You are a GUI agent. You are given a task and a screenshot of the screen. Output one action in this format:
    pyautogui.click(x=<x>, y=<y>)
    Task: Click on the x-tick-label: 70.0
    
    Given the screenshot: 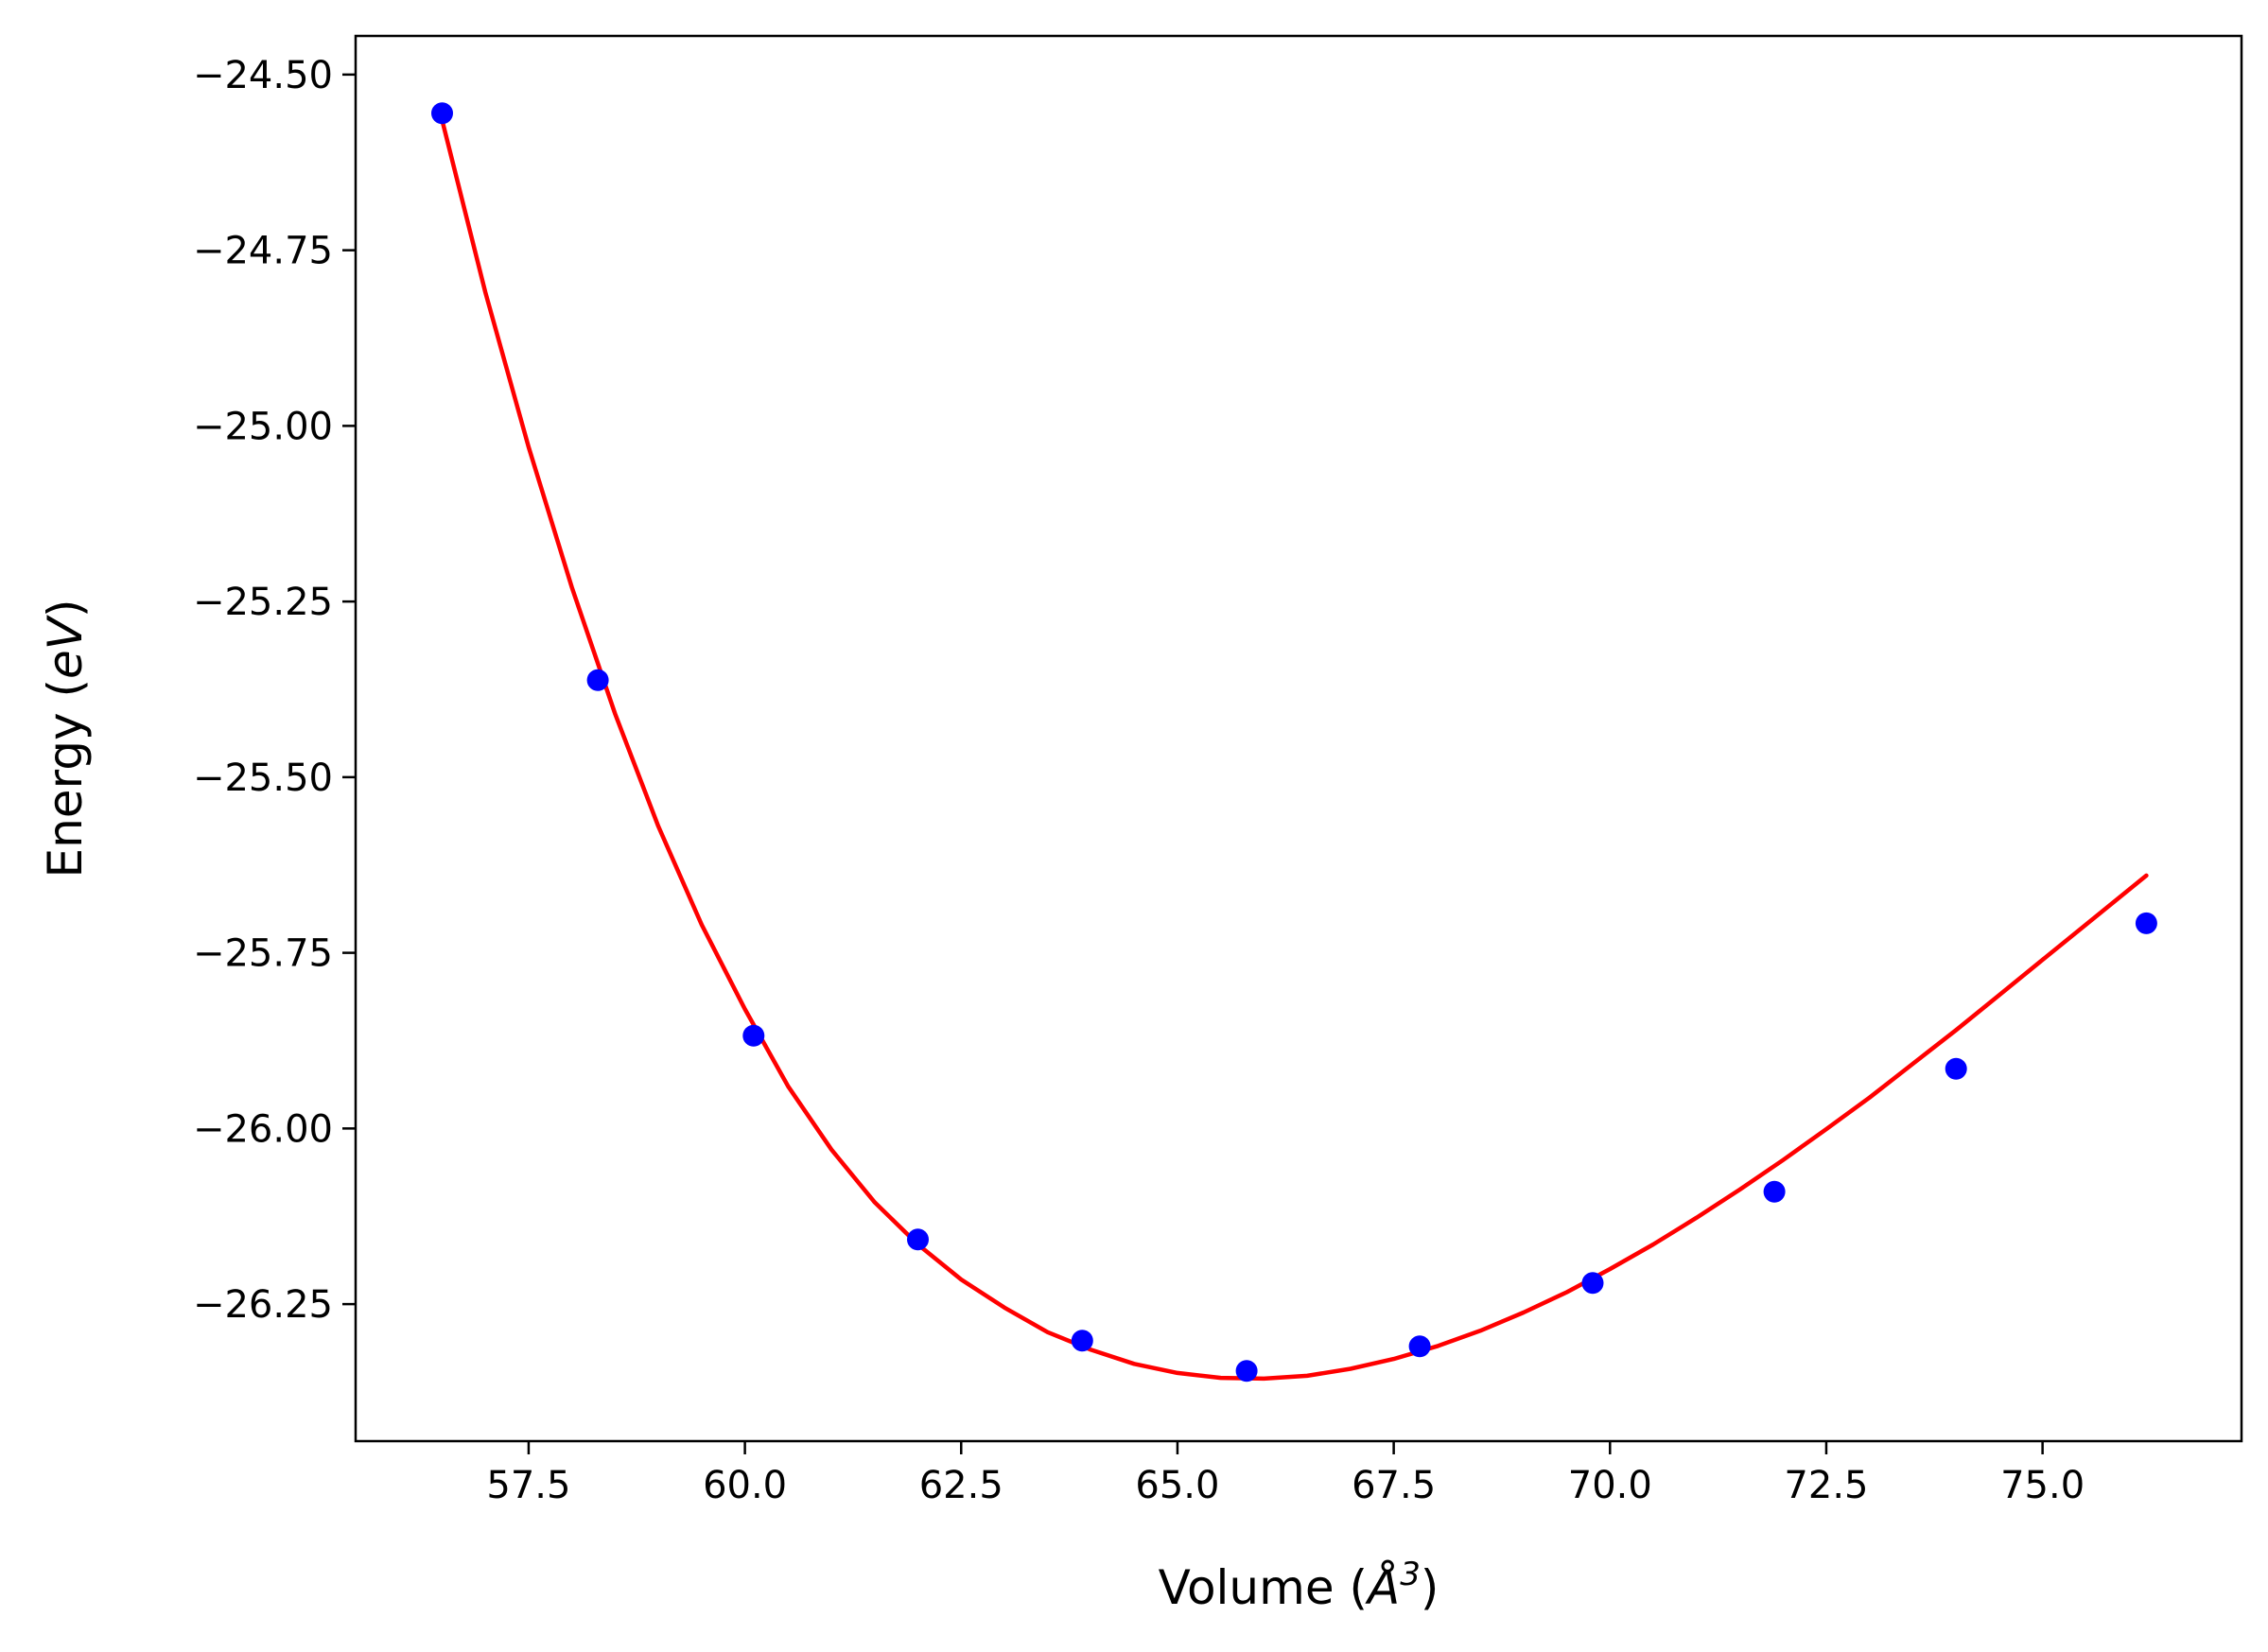 What is the action you would take?
    pyautogui.click(x=1610, y=1486)
    